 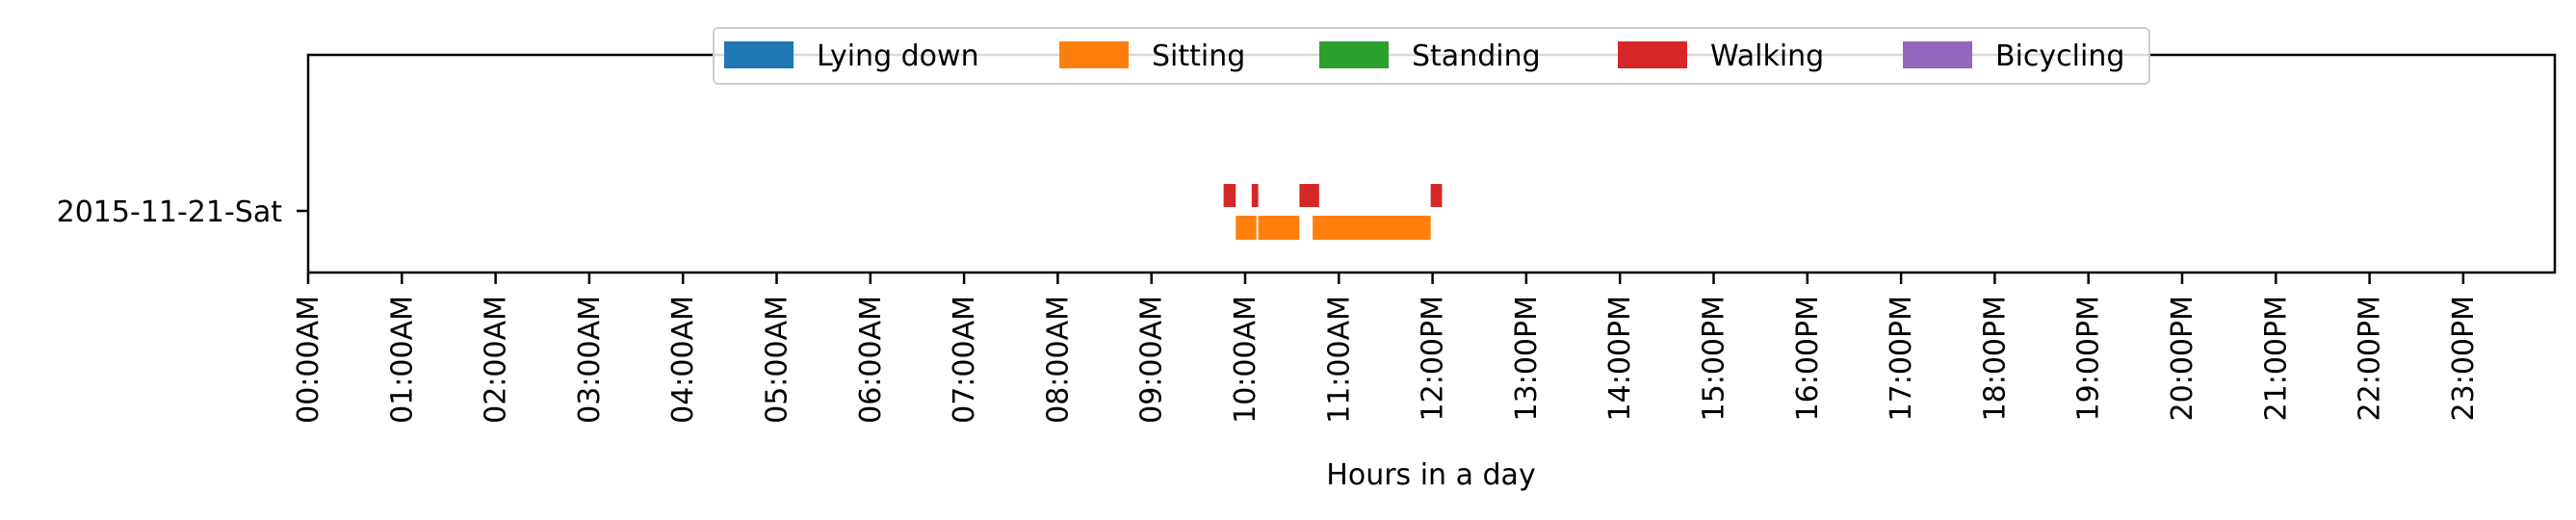 What do you see at coordinates (1476, 56) in the screenshot?
I see `legend-label-standing: Standing` at bounding box center [1476, 56].